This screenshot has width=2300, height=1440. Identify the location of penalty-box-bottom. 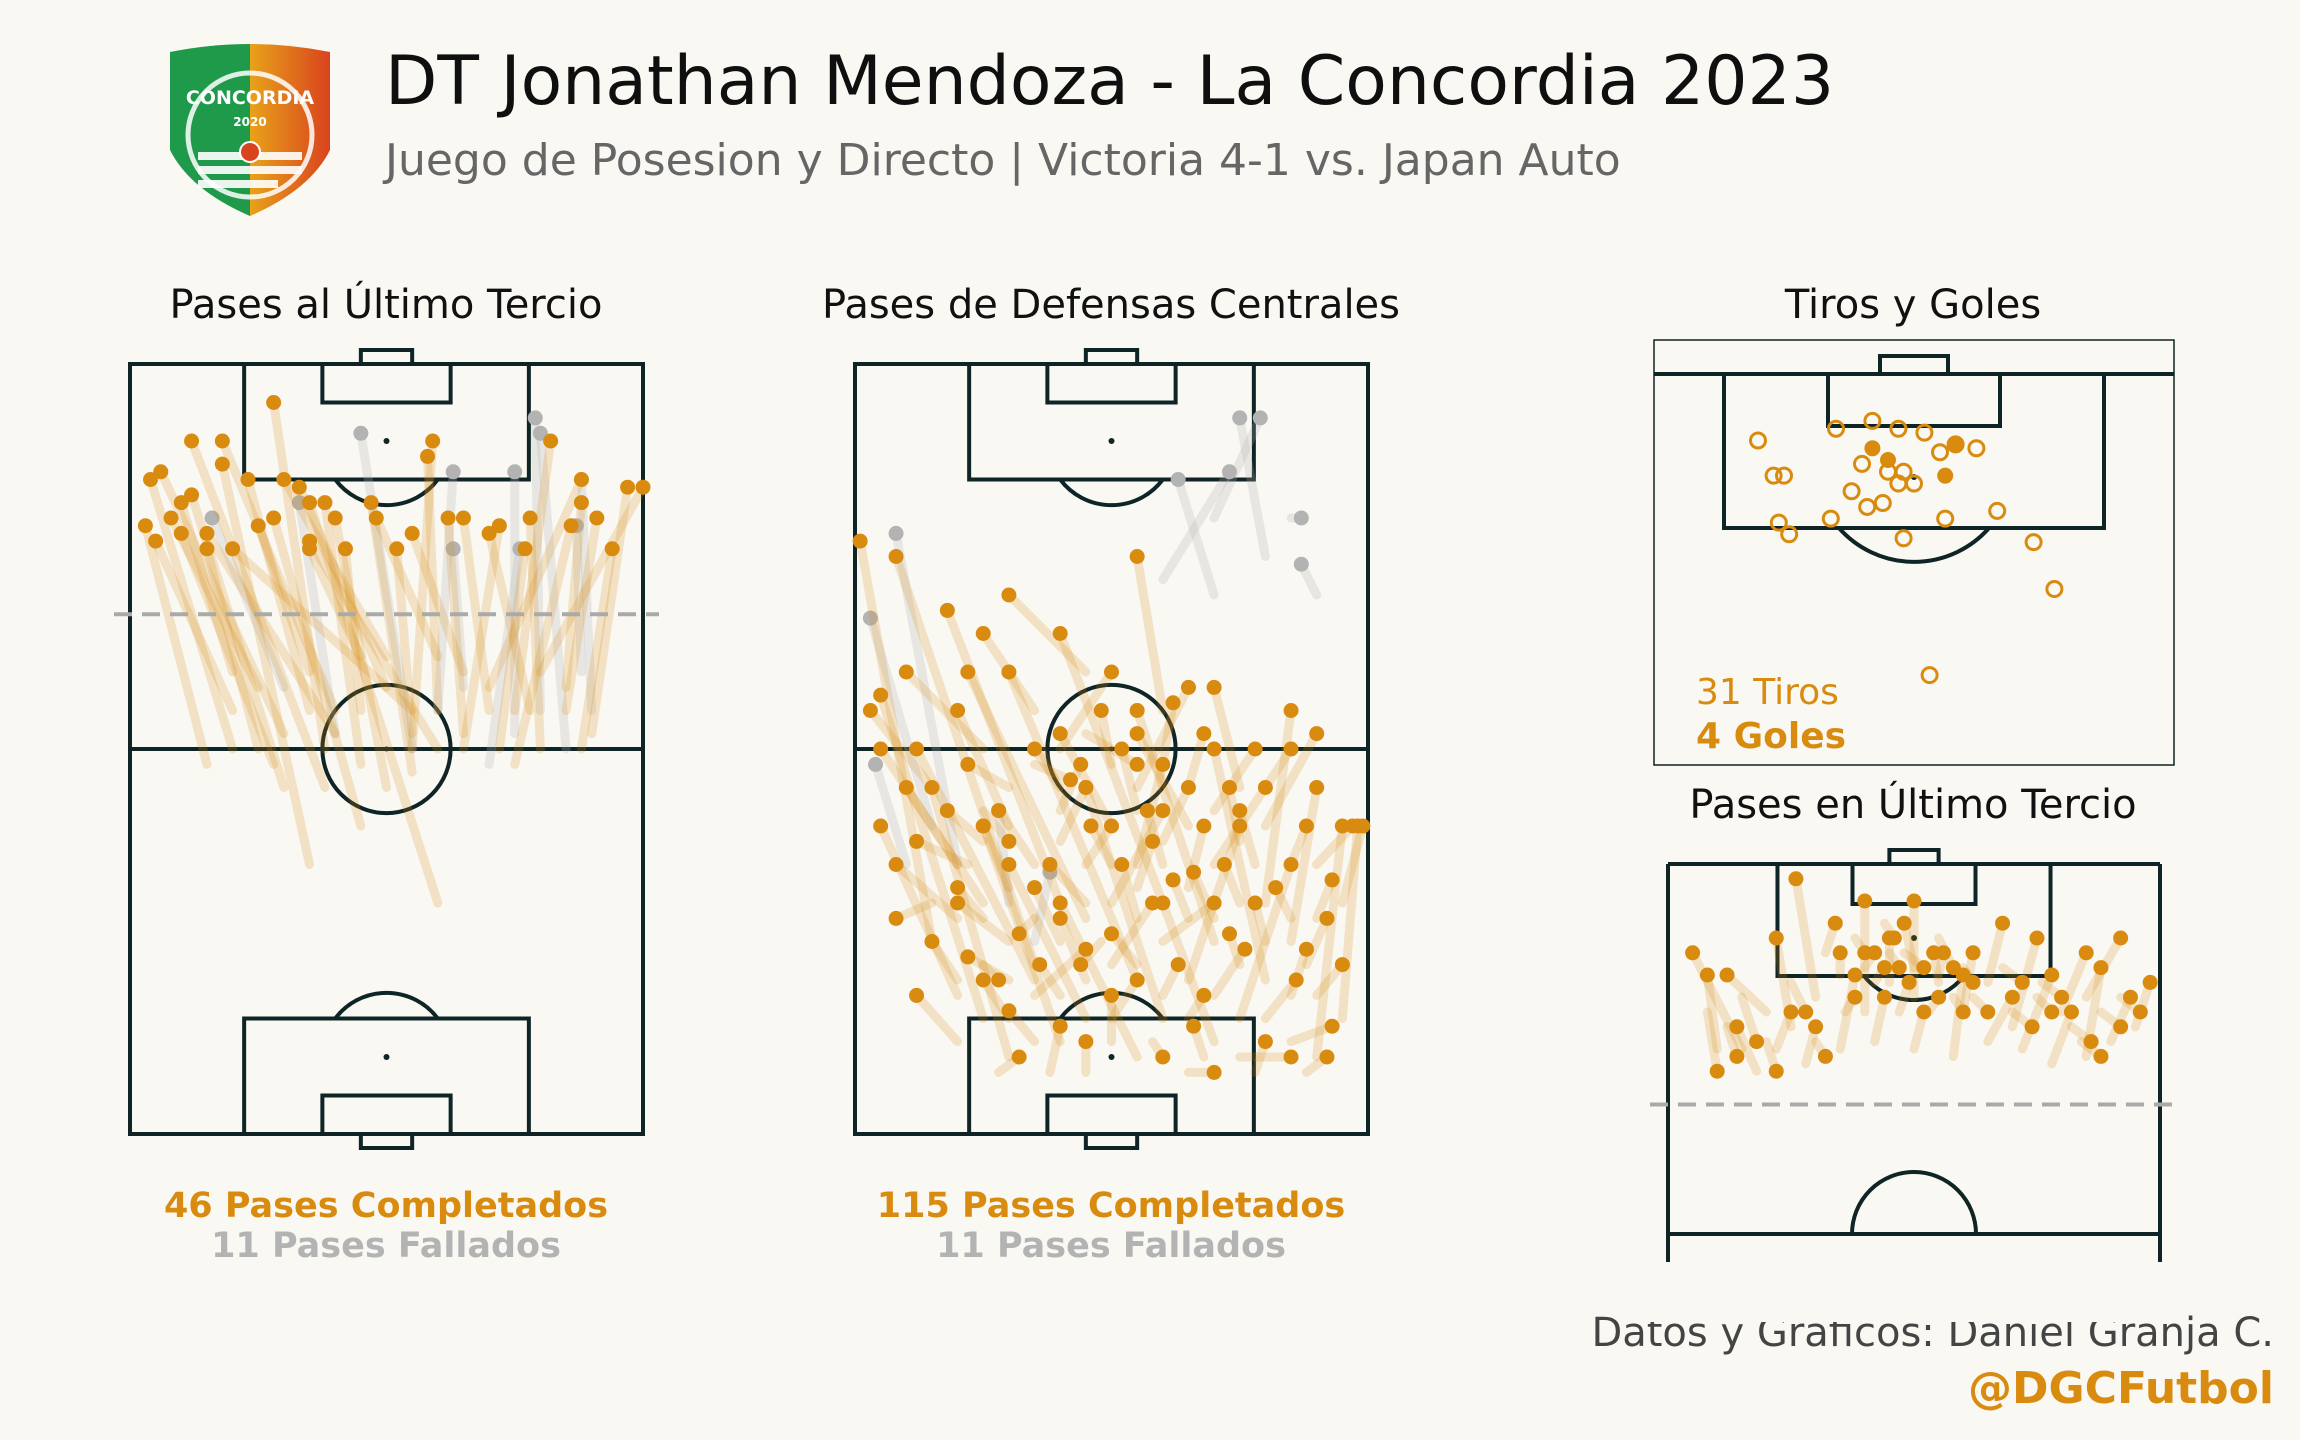
(386, 1076).